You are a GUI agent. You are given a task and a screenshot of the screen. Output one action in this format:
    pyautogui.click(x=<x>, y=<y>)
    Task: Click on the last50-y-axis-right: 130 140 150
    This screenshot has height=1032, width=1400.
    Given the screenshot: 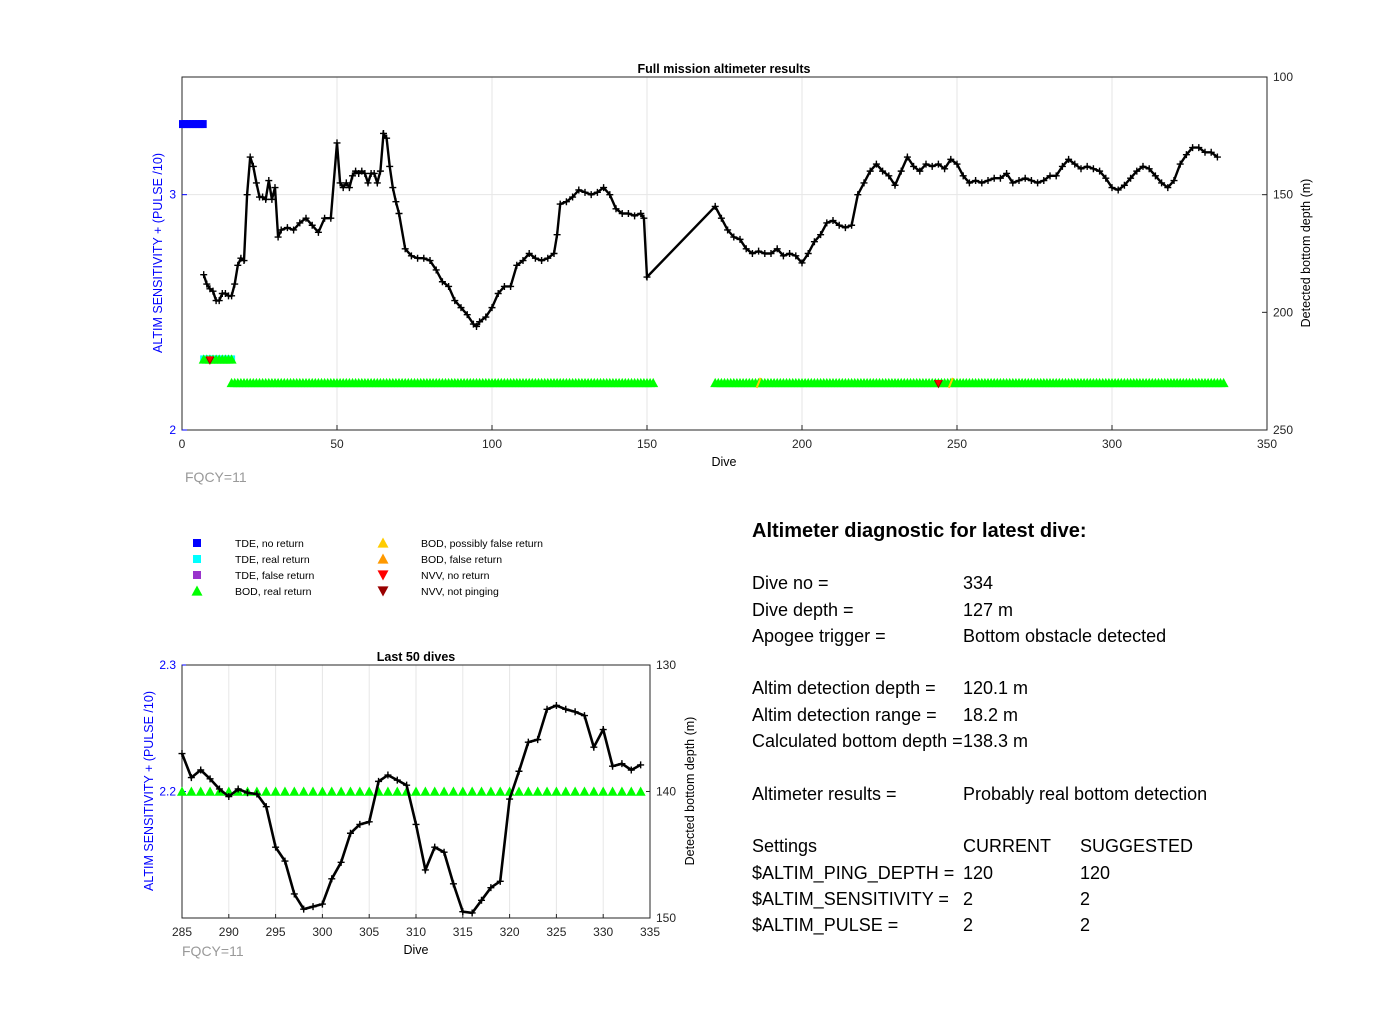 What is the action you would take?
    pyautogui.click(x=661, y=791)
    